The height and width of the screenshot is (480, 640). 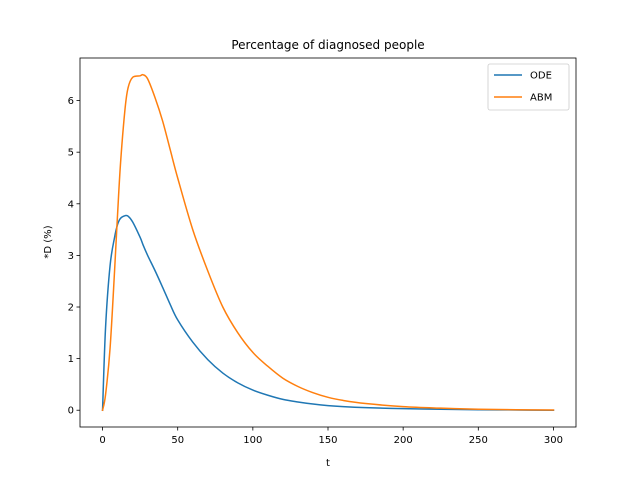 What do you see at coordinates (252, 440) in the screenshot?
I see `x-tick-label: 100` at bounding box center [252, 440].